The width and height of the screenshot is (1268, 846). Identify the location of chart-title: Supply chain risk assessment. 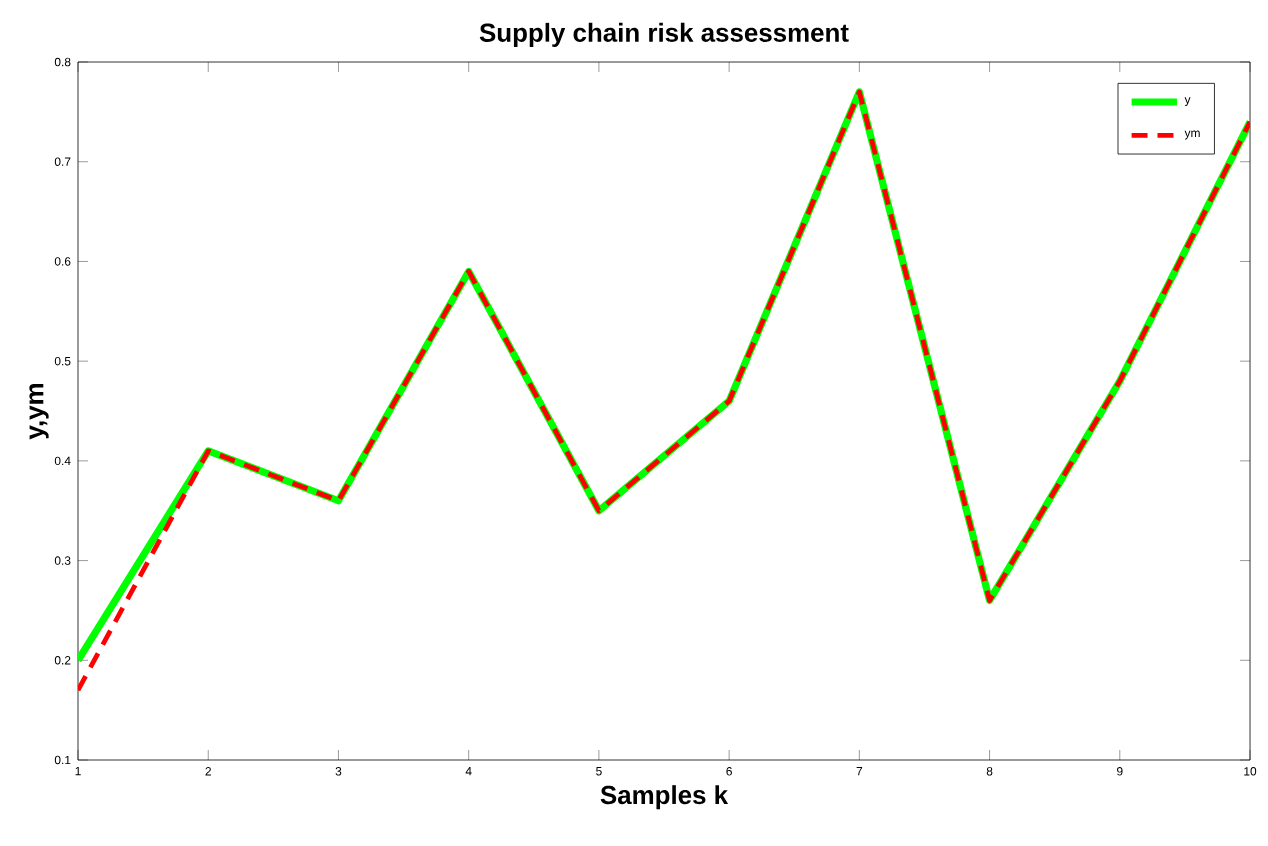
(664, 35).